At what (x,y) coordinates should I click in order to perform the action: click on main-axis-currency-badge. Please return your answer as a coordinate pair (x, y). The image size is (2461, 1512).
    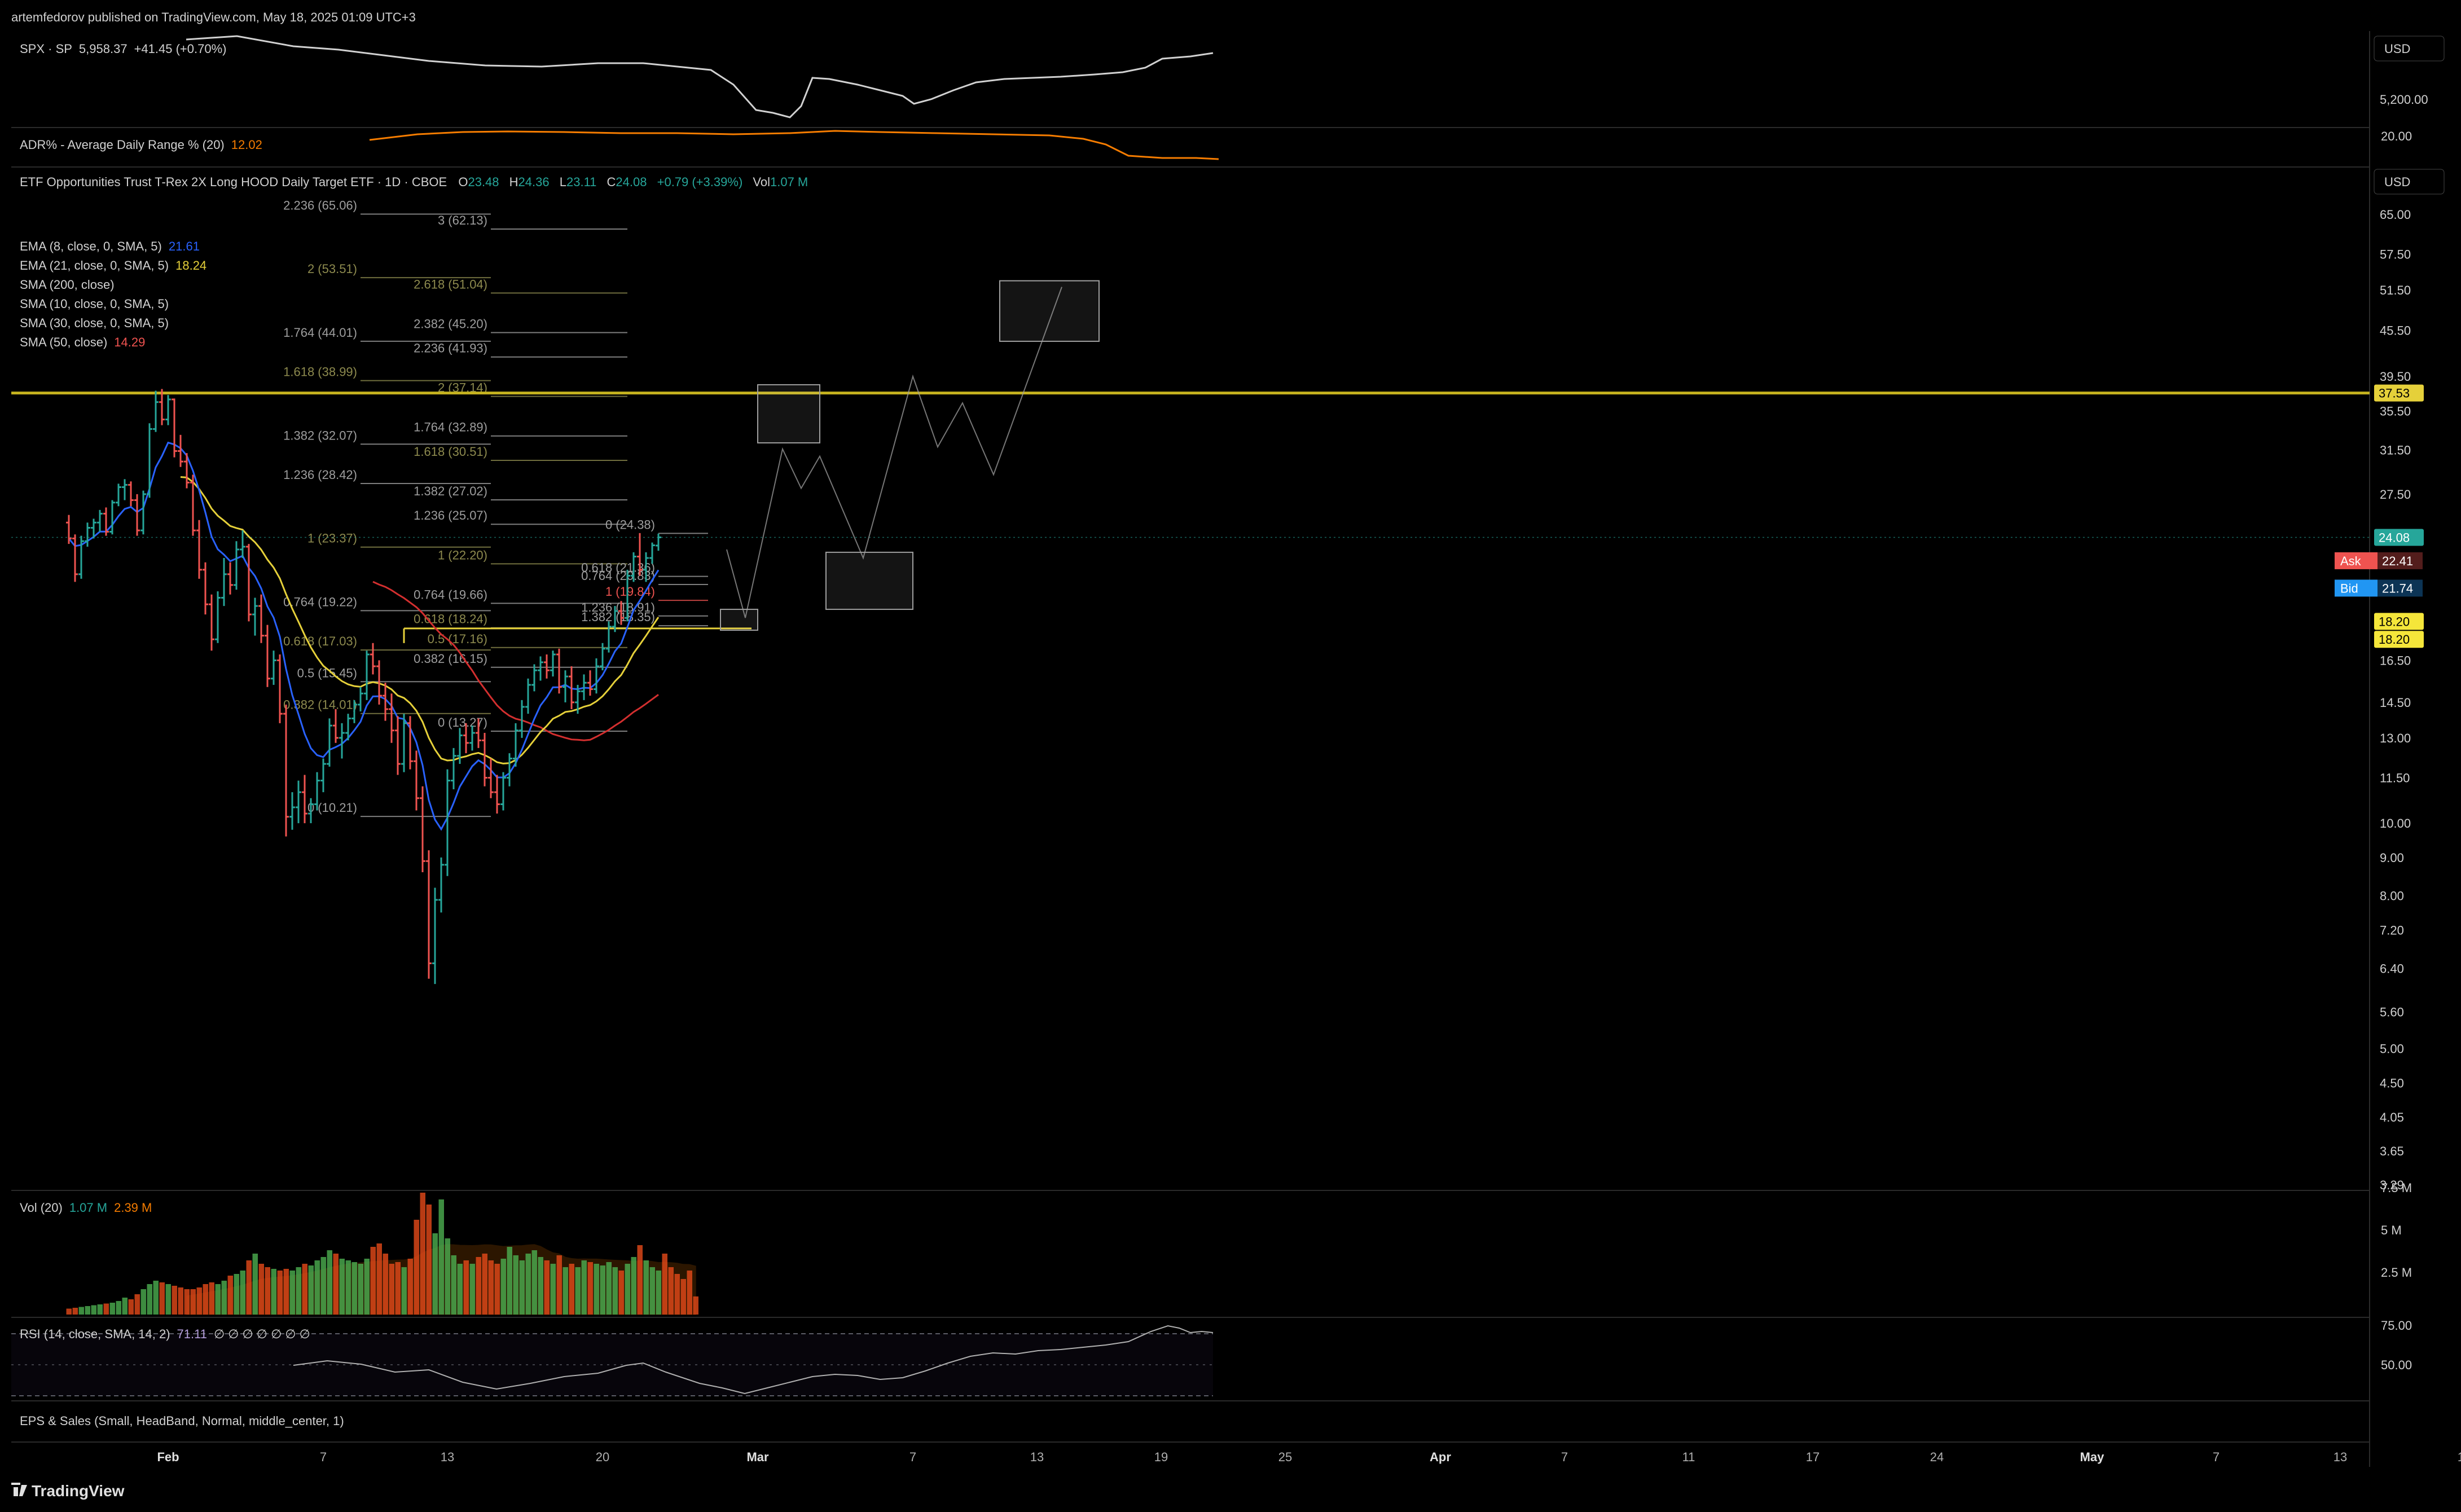
    Looking at the image, I should click on (2409, 182).